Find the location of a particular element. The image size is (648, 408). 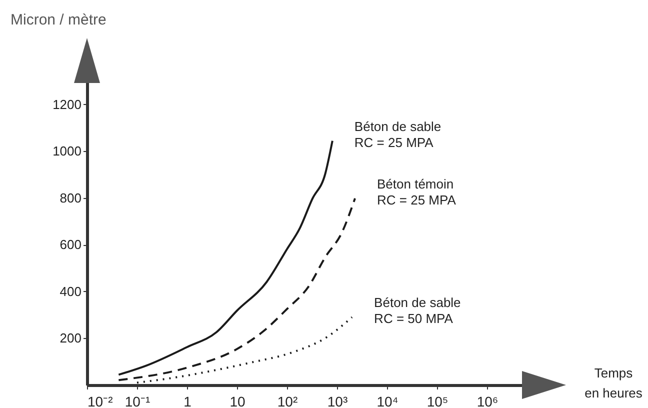

y-tick-label: 600 is located at coordinates (71, 244).